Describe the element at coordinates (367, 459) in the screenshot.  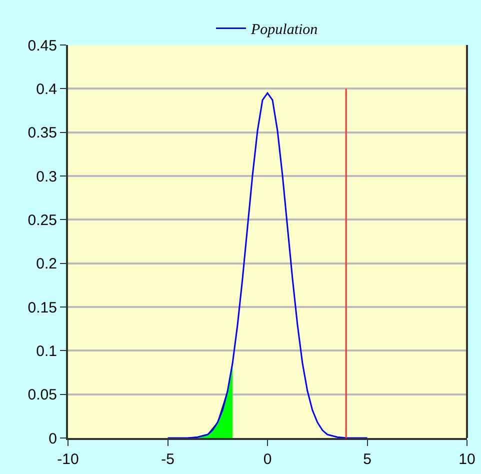
I see `x-tick-label: 5` at that location.